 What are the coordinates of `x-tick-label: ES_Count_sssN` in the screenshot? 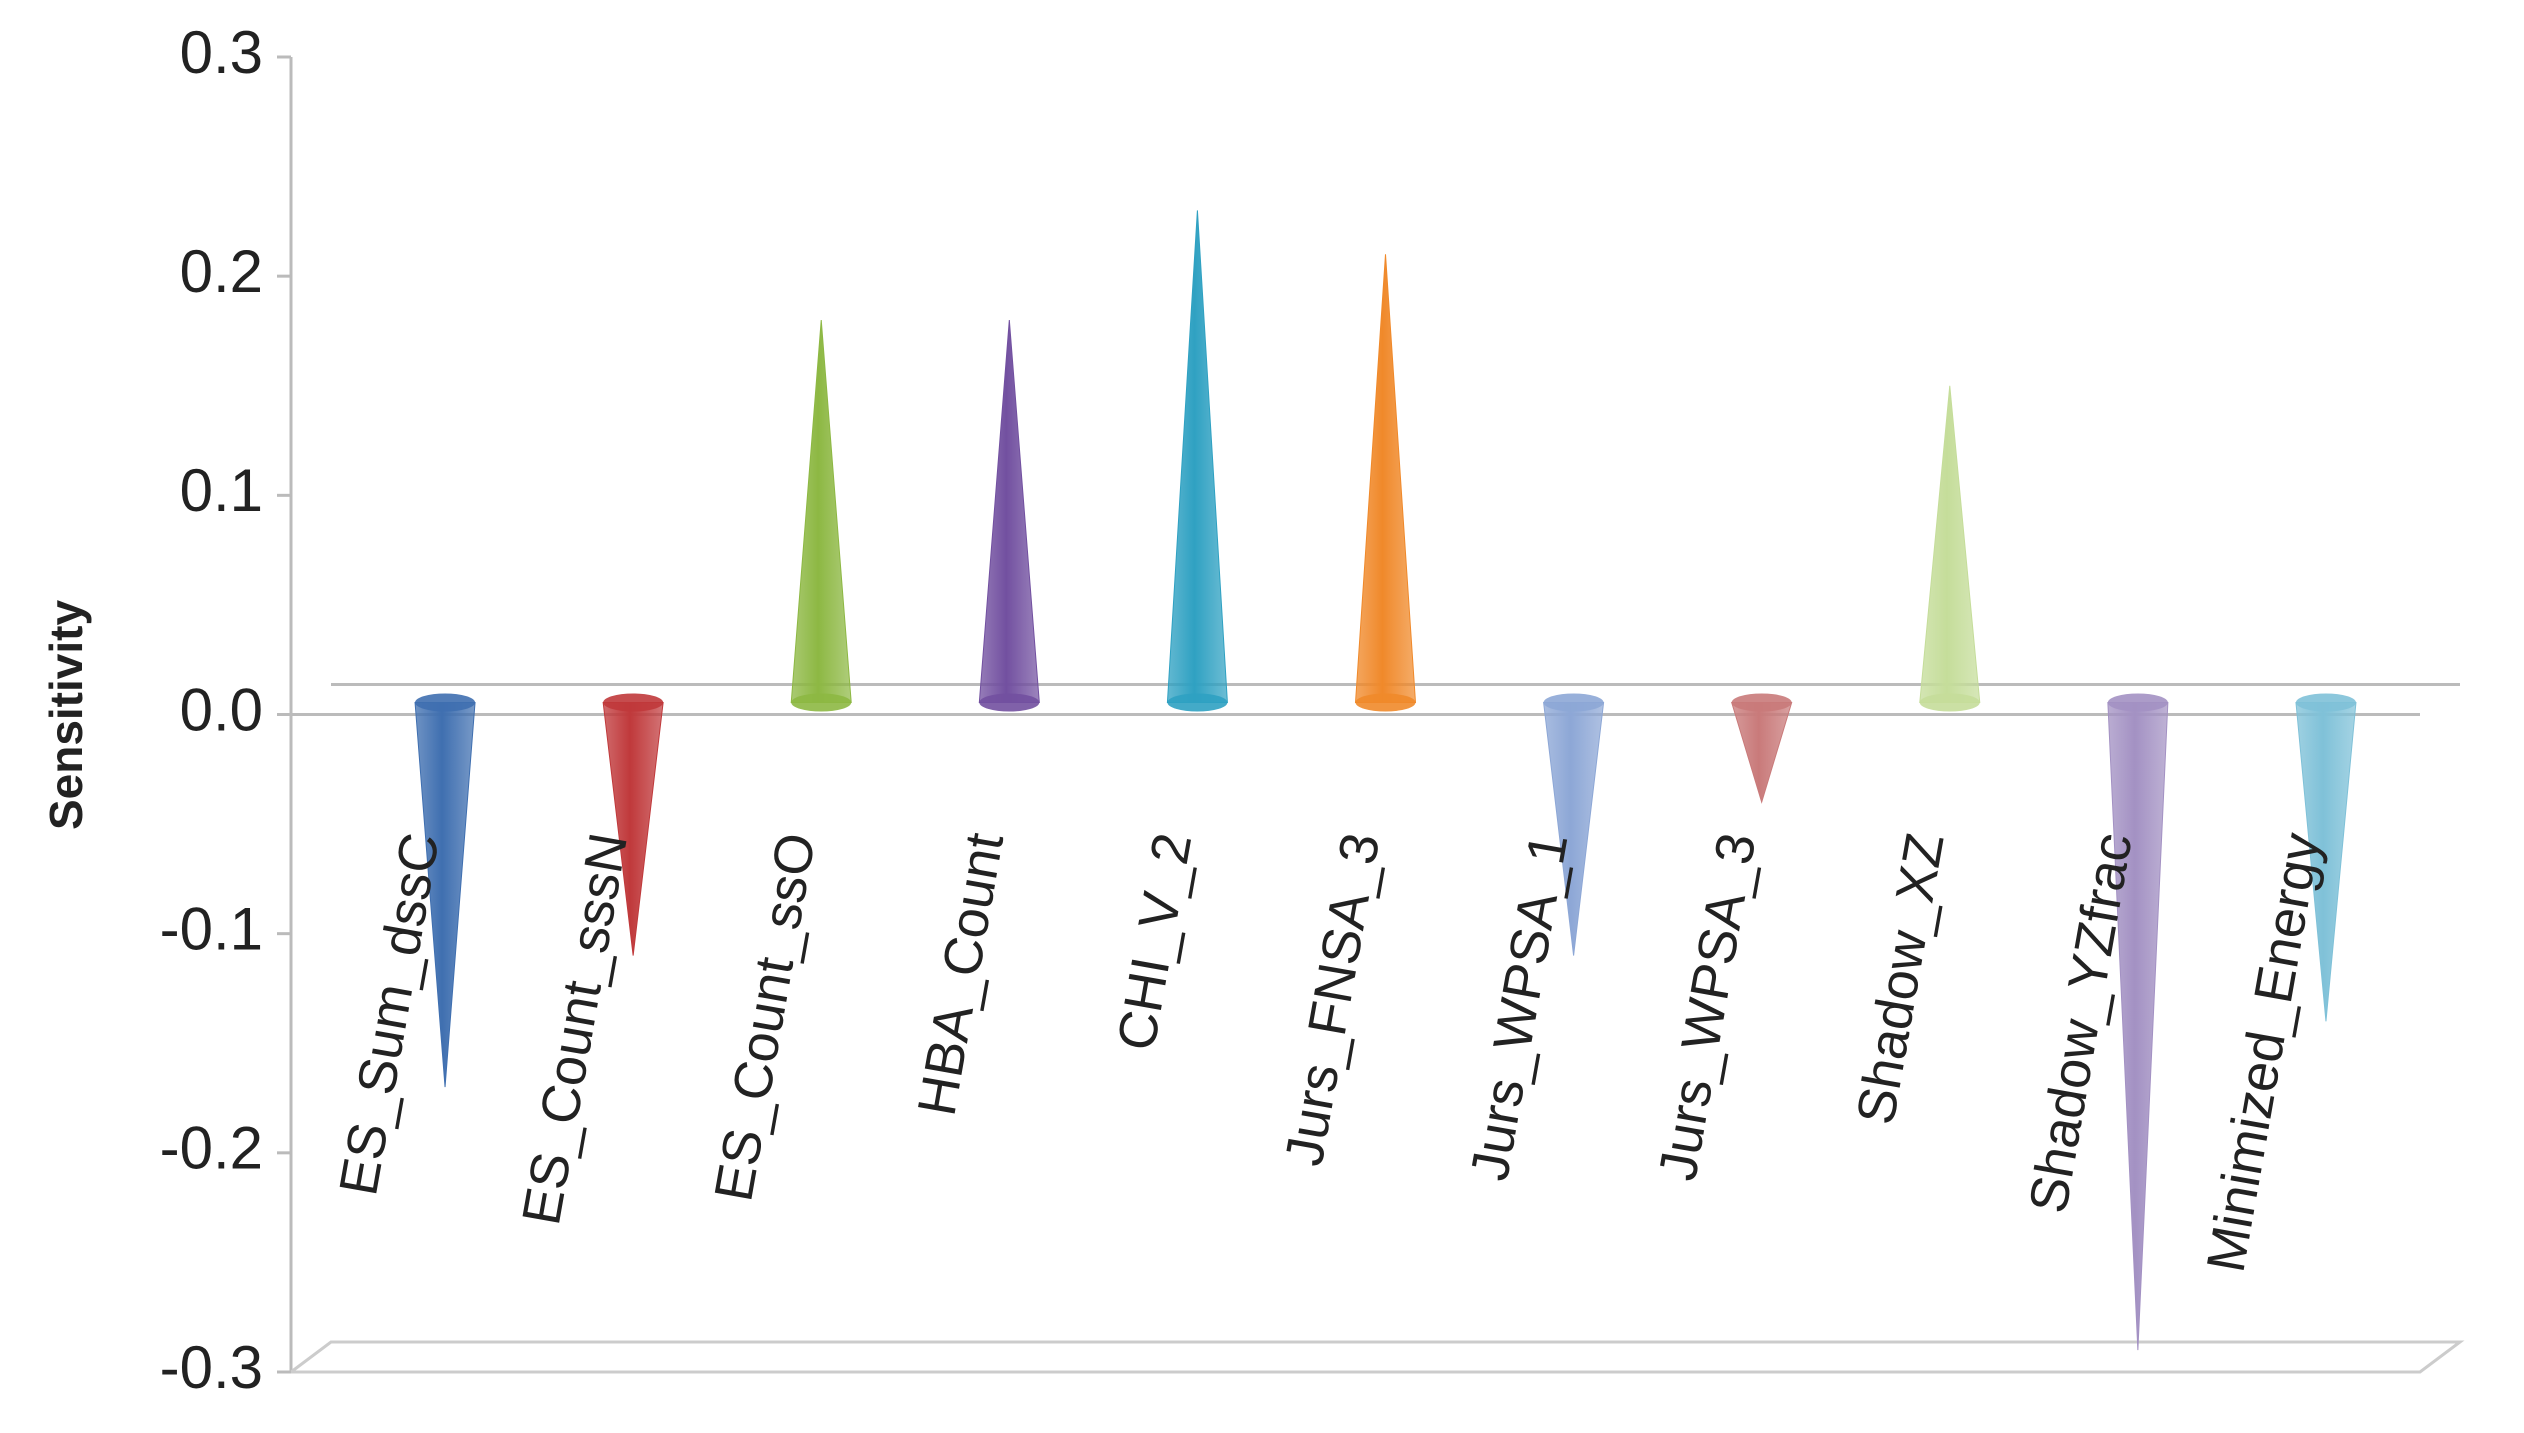 It's located at (575, 1029).